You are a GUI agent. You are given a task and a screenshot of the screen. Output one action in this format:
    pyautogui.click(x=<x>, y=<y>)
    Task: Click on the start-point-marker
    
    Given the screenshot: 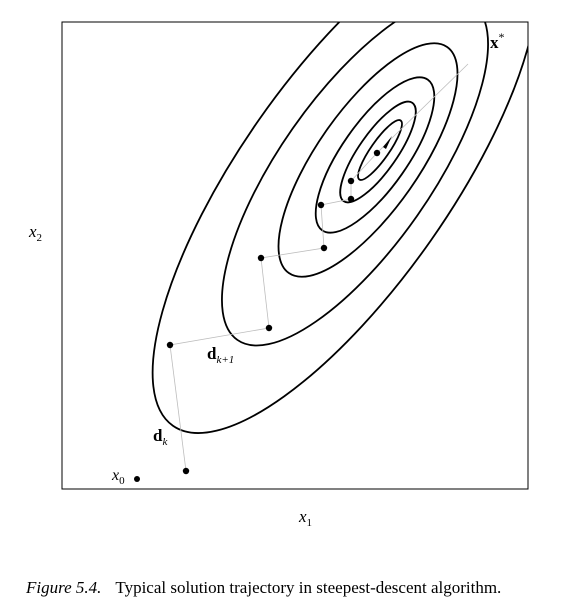 What is the action you would take?
    pyautogui.click(x=137, y=479)
    